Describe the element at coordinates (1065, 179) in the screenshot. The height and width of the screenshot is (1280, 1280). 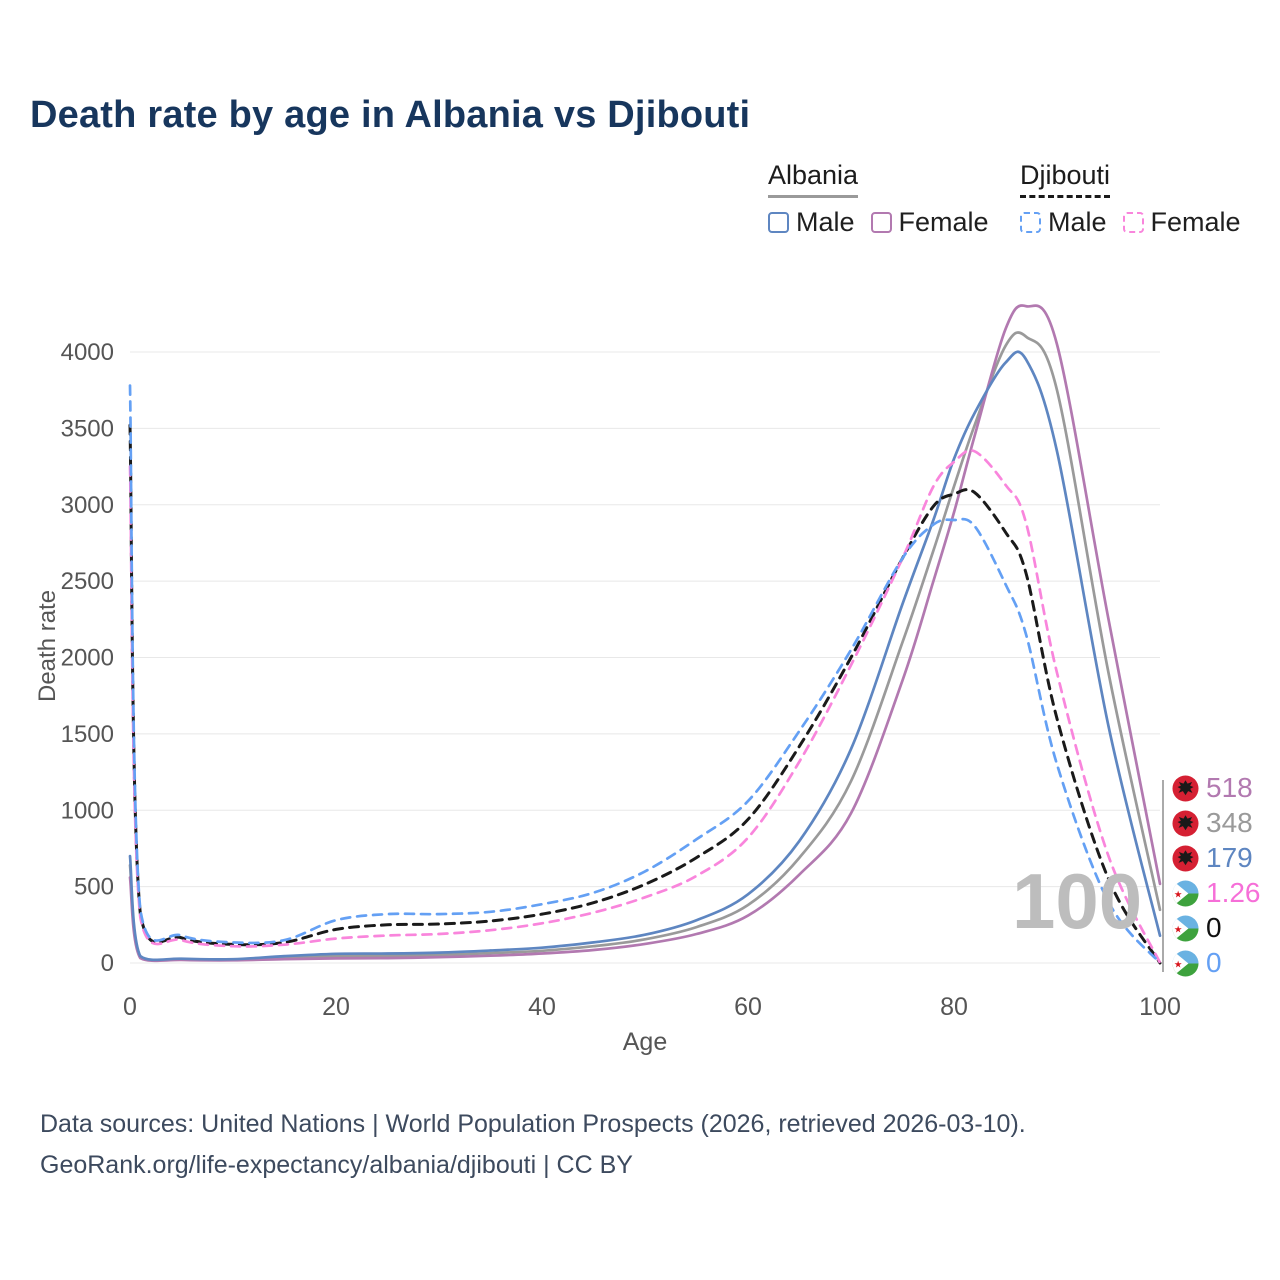
I see `legend-heading-djibouti: Djibouti` at that location.